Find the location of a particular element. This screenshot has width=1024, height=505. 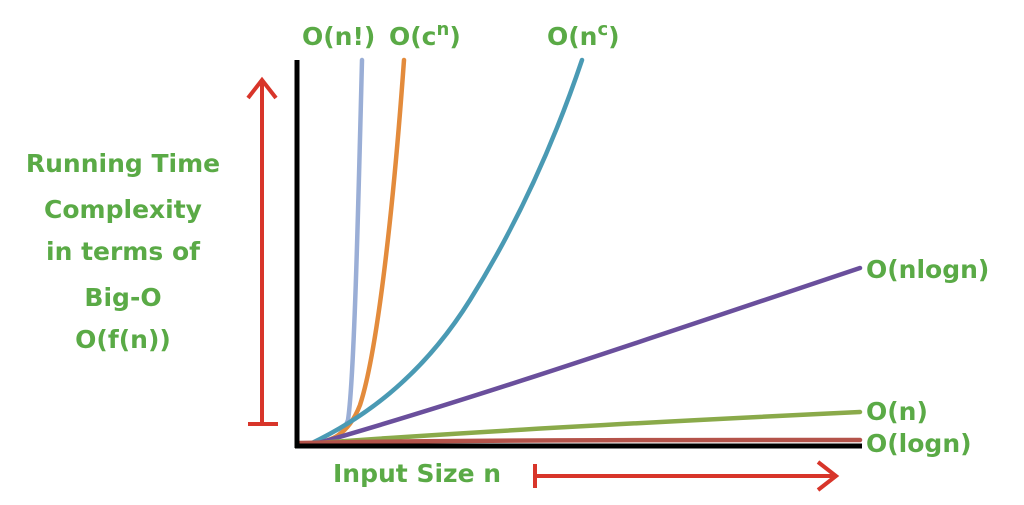

y-label-line: in terms of is located at coordinates (123, 251).